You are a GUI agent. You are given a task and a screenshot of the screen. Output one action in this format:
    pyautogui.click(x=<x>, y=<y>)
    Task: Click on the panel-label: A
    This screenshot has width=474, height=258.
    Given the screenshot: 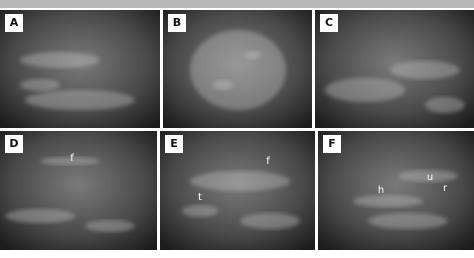 What is the action you would take?
    pyautogui.click(x=14, y=22)
    